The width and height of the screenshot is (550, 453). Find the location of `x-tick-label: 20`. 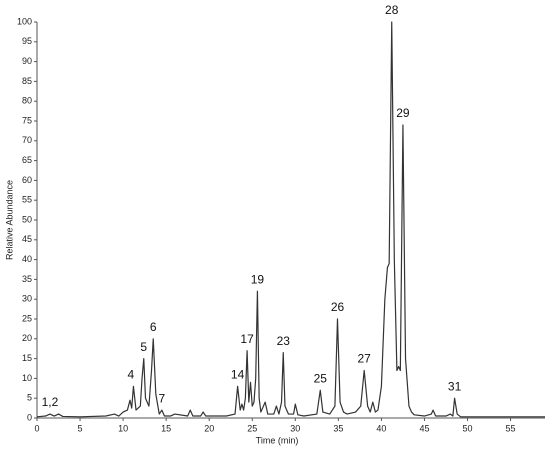

x-tick-label: 20 is located at coordinates (209, 428).